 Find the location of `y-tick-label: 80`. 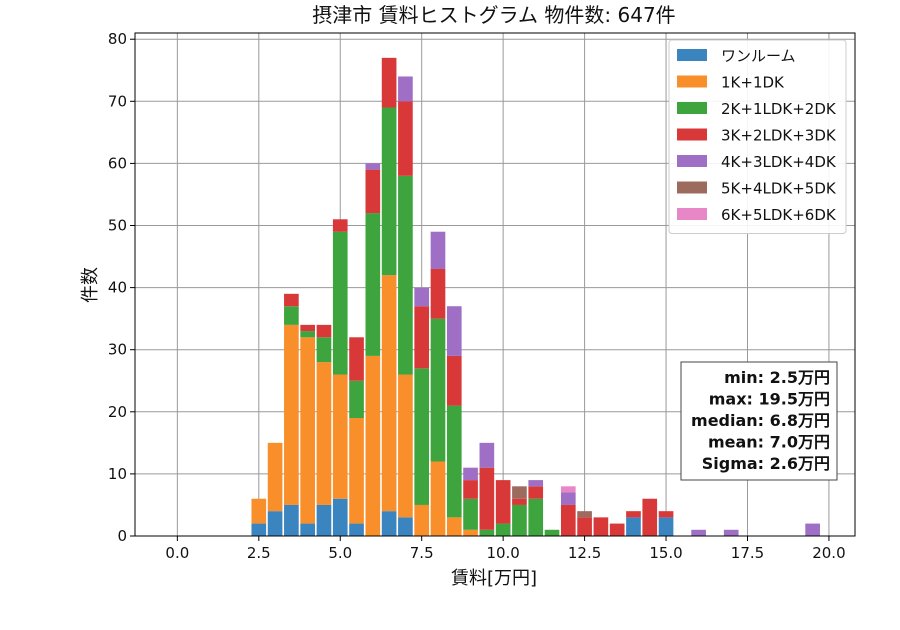

y-tick-label: 80 is located at coordinates (117, 39).